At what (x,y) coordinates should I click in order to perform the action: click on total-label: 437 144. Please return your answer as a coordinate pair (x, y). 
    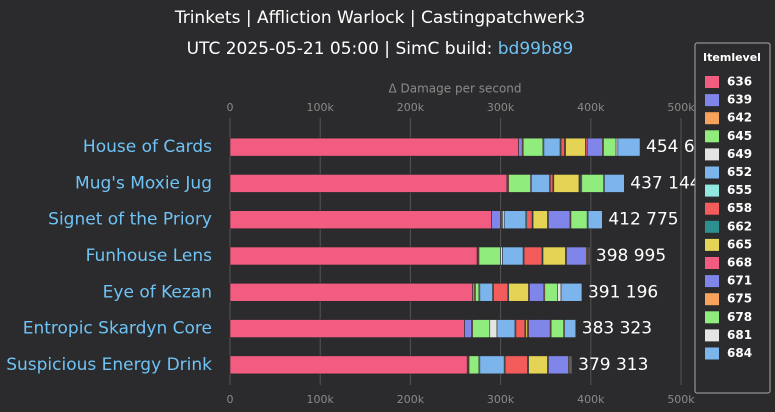
    Looking at the image, I should click on (665, 183).